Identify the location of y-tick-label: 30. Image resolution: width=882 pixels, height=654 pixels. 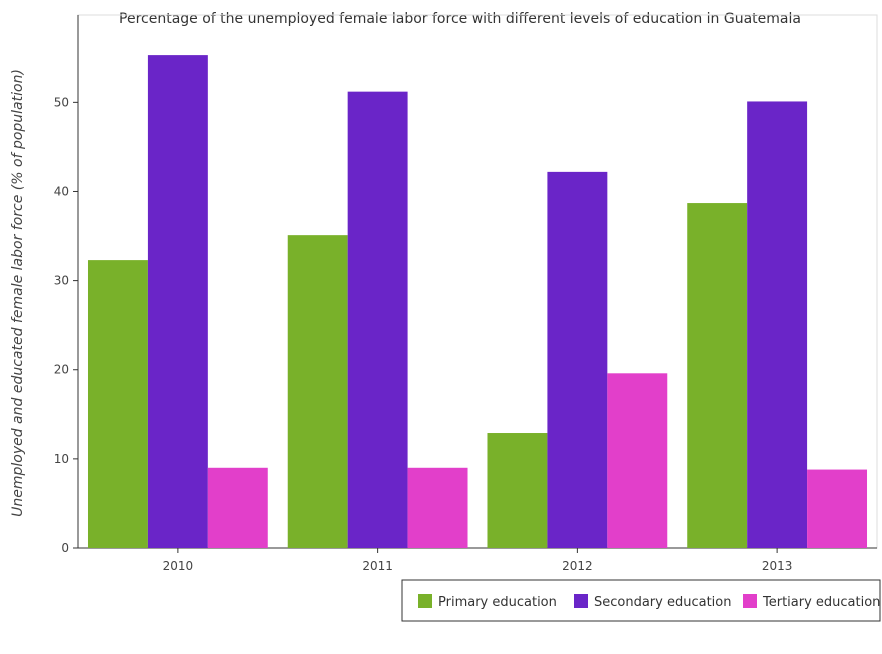
(61, 281).